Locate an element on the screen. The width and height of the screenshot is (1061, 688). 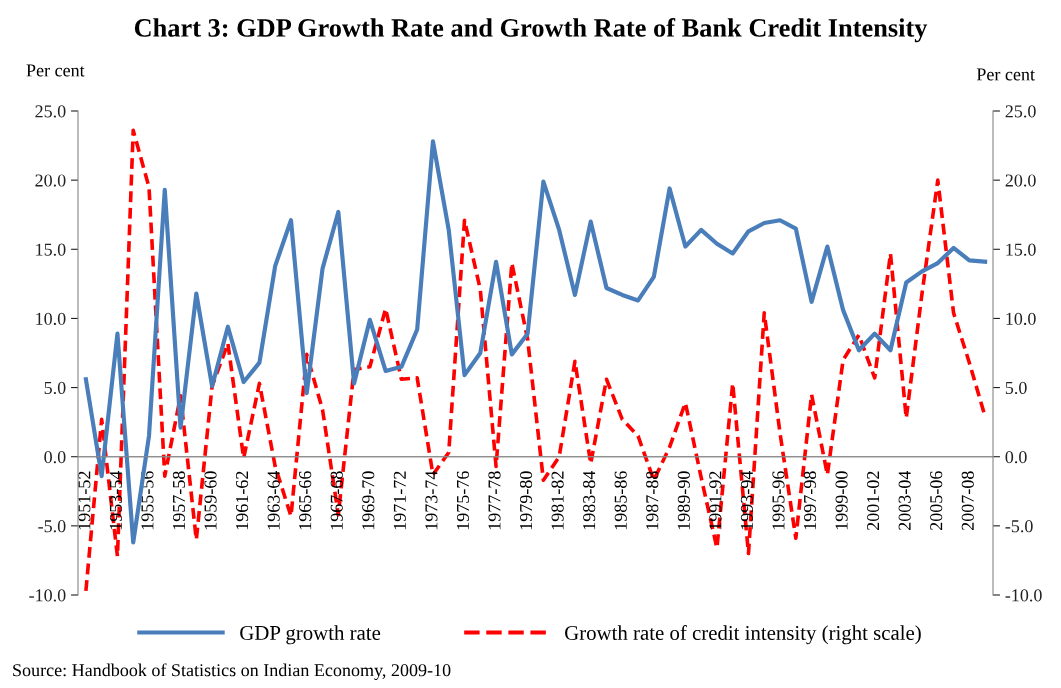
y-tick-label: 15.0 is located at coordinates (51, 249).